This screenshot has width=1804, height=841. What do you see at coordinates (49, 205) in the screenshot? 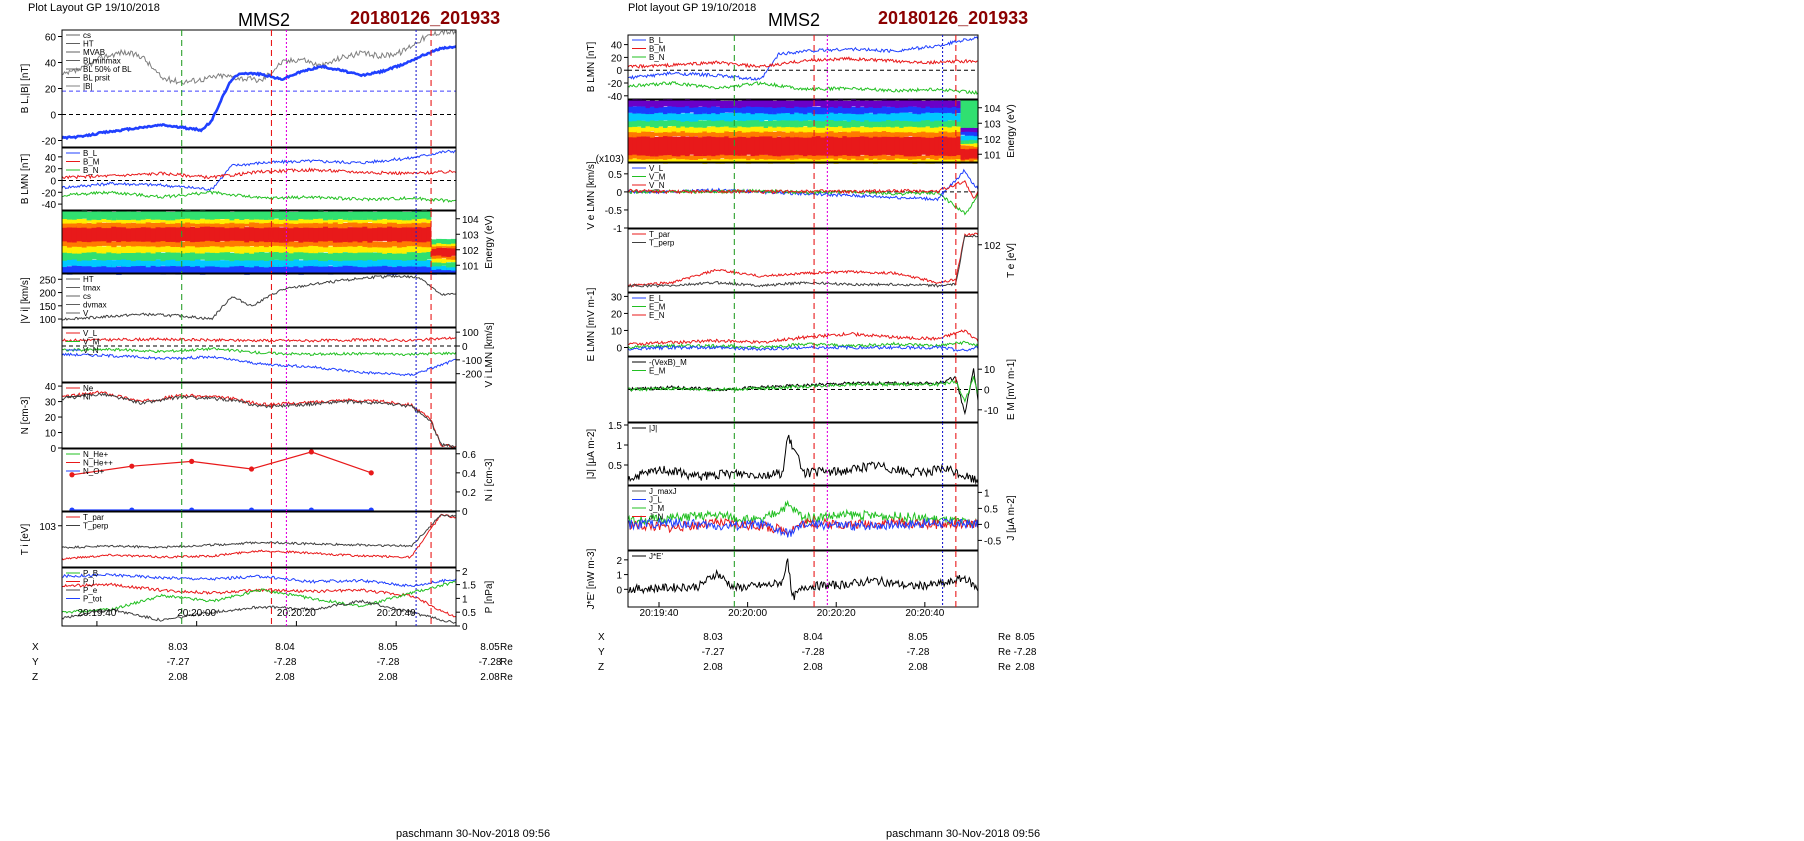
I see `y-tick-label: -40` at bounding box center [49, 205].